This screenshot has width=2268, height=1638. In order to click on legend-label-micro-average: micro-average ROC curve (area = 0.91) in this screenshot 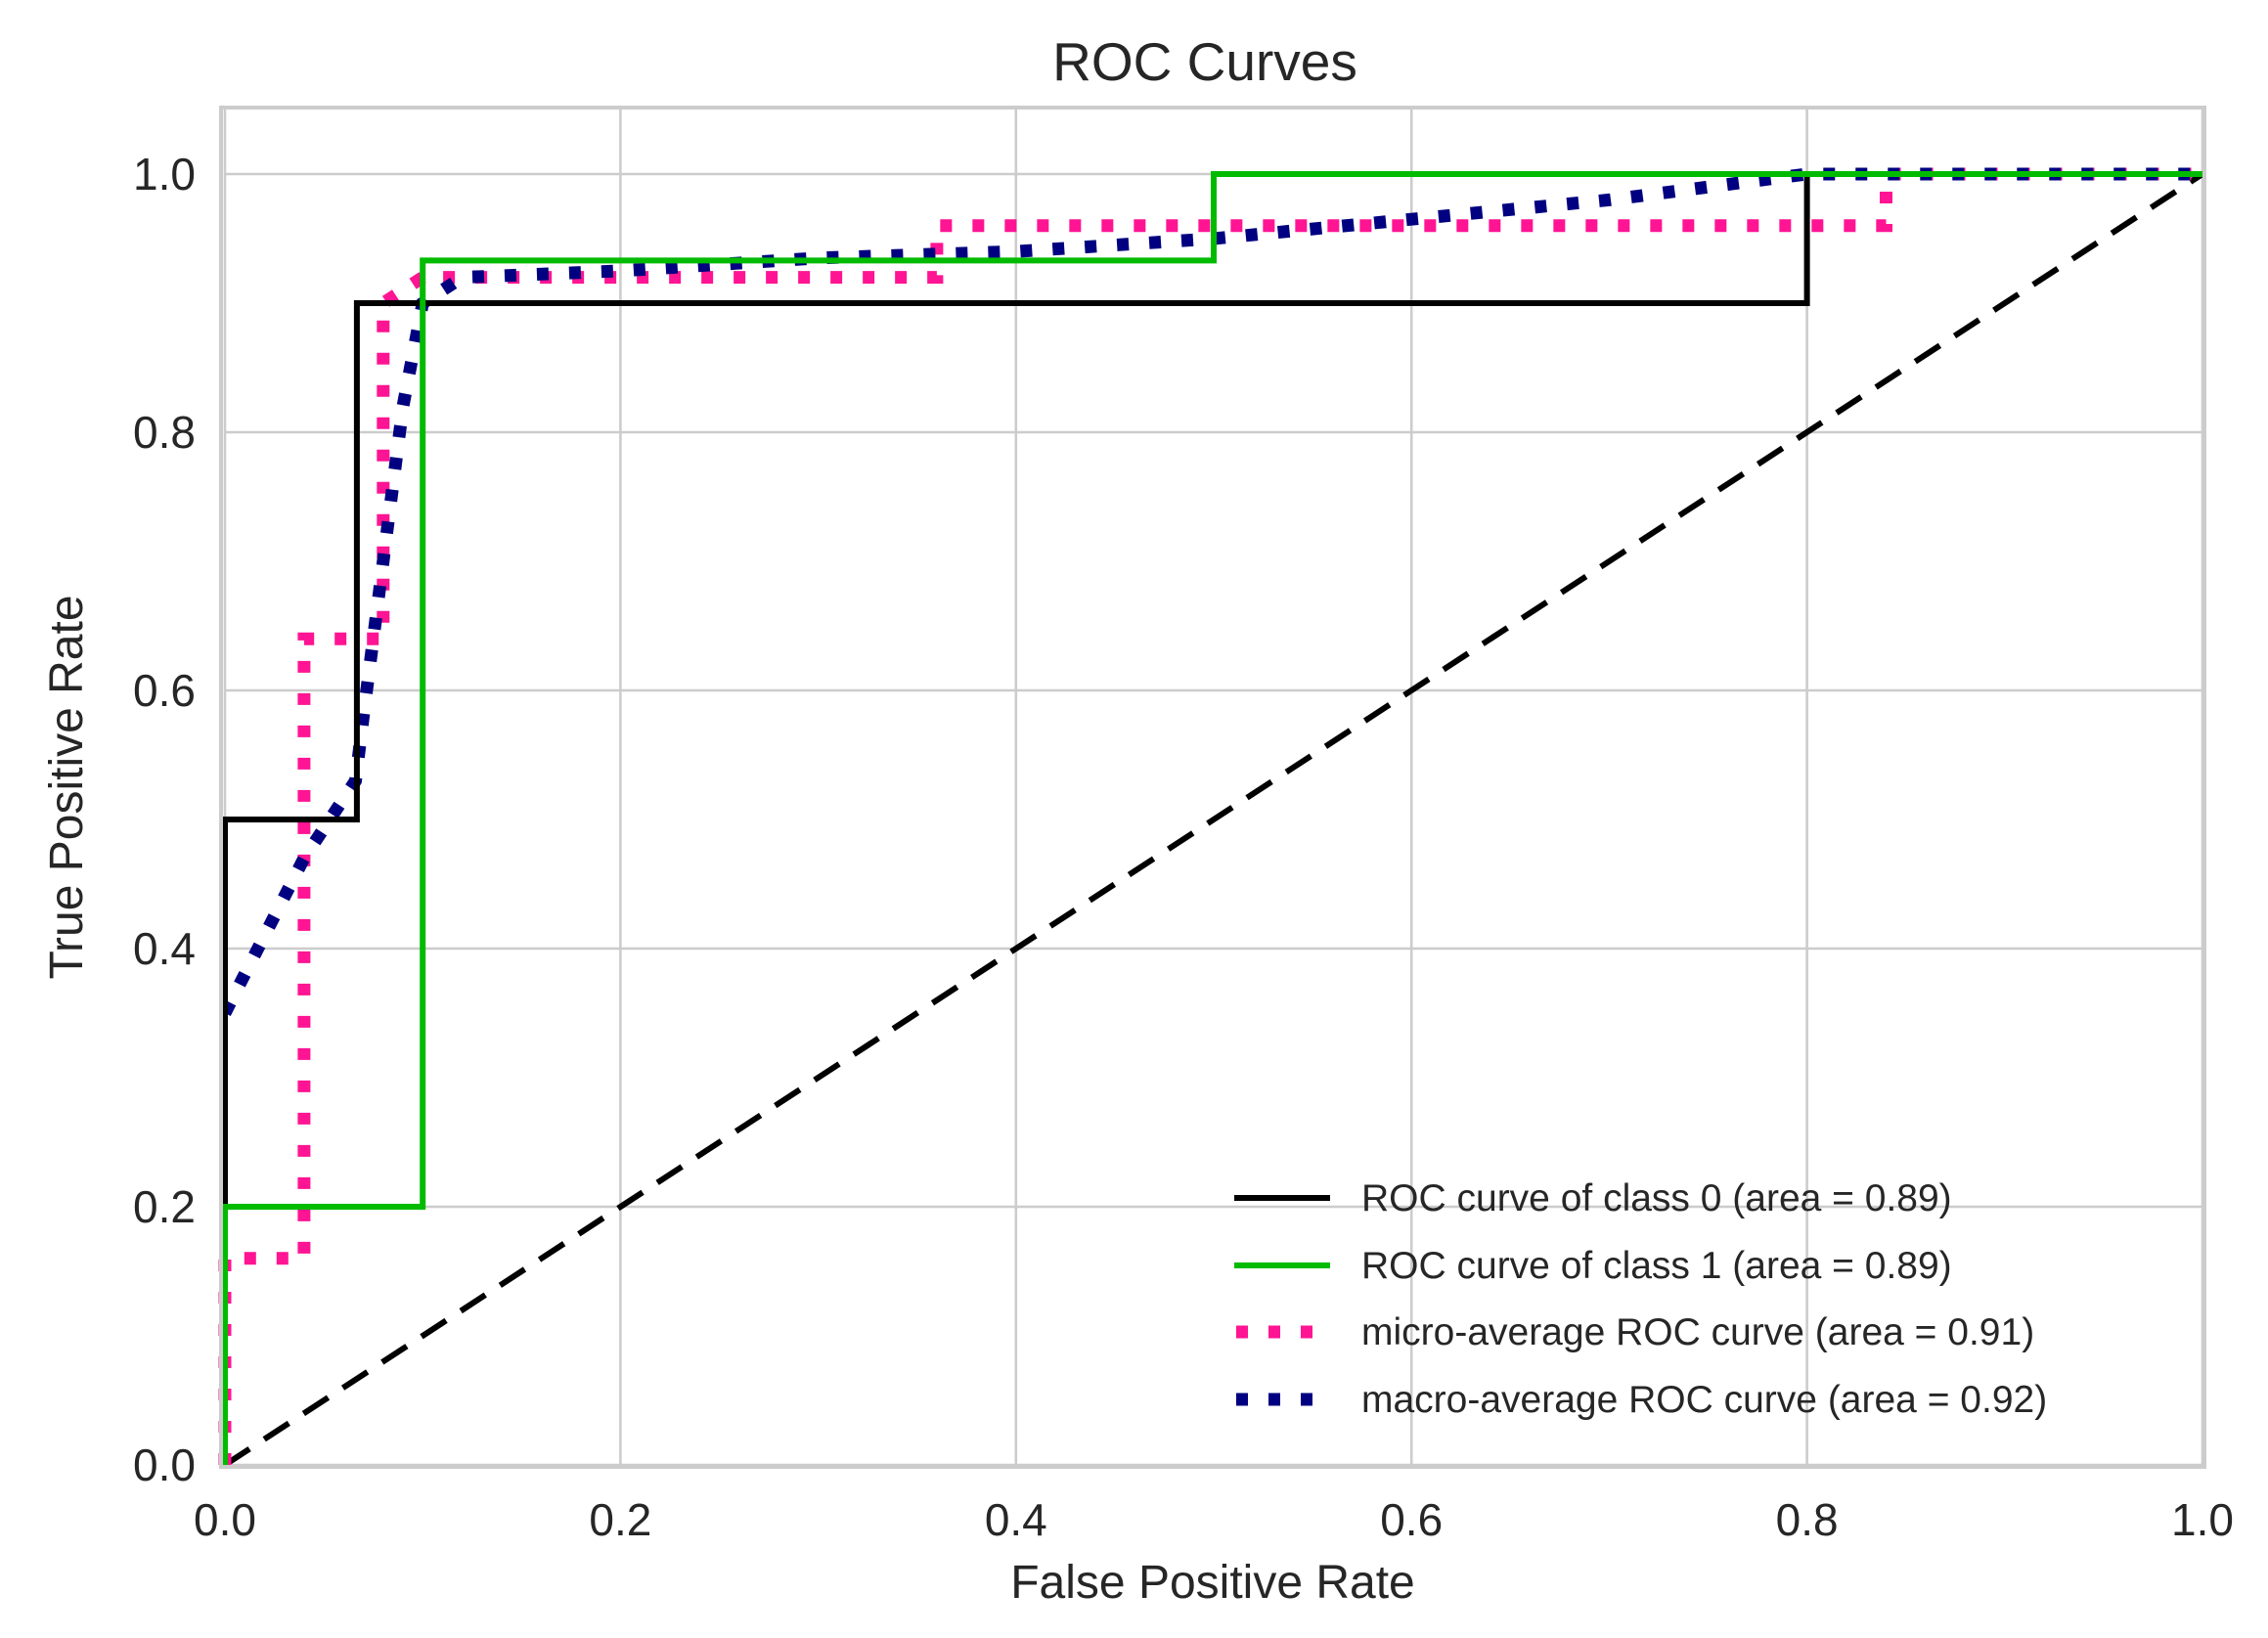, I will do `click(1697, 1332)`.